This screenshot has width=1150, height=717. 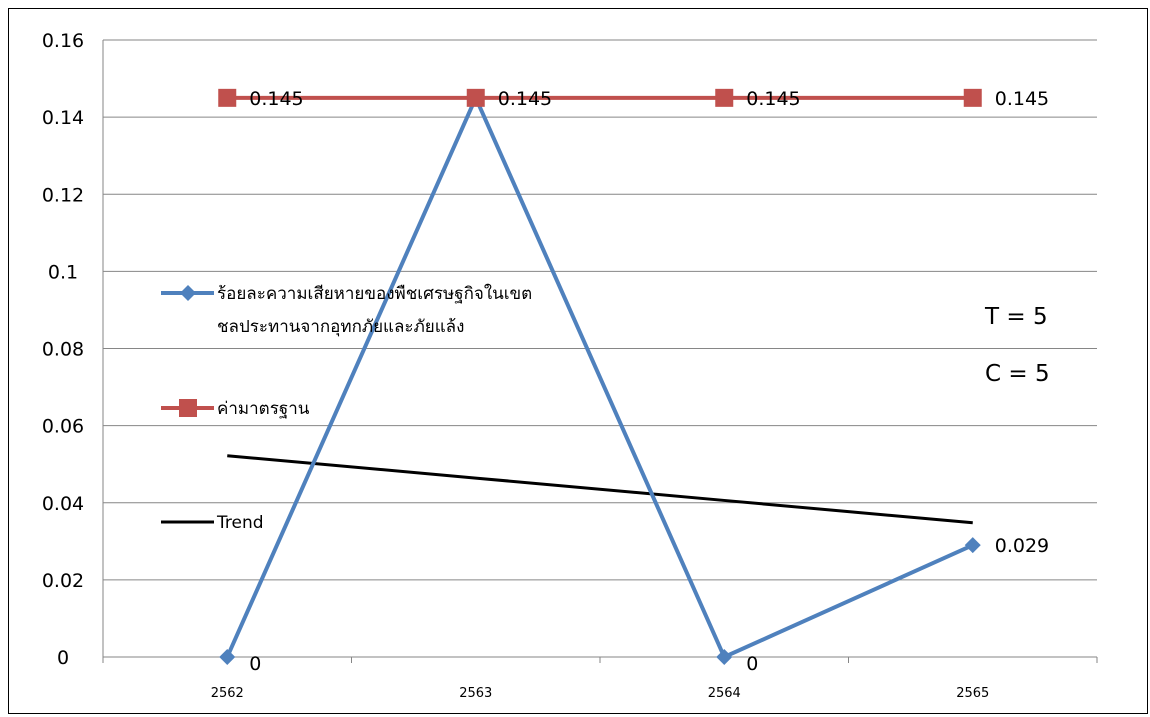 I want to click on x-tick-label: 2564, so click(x=724, y=693).